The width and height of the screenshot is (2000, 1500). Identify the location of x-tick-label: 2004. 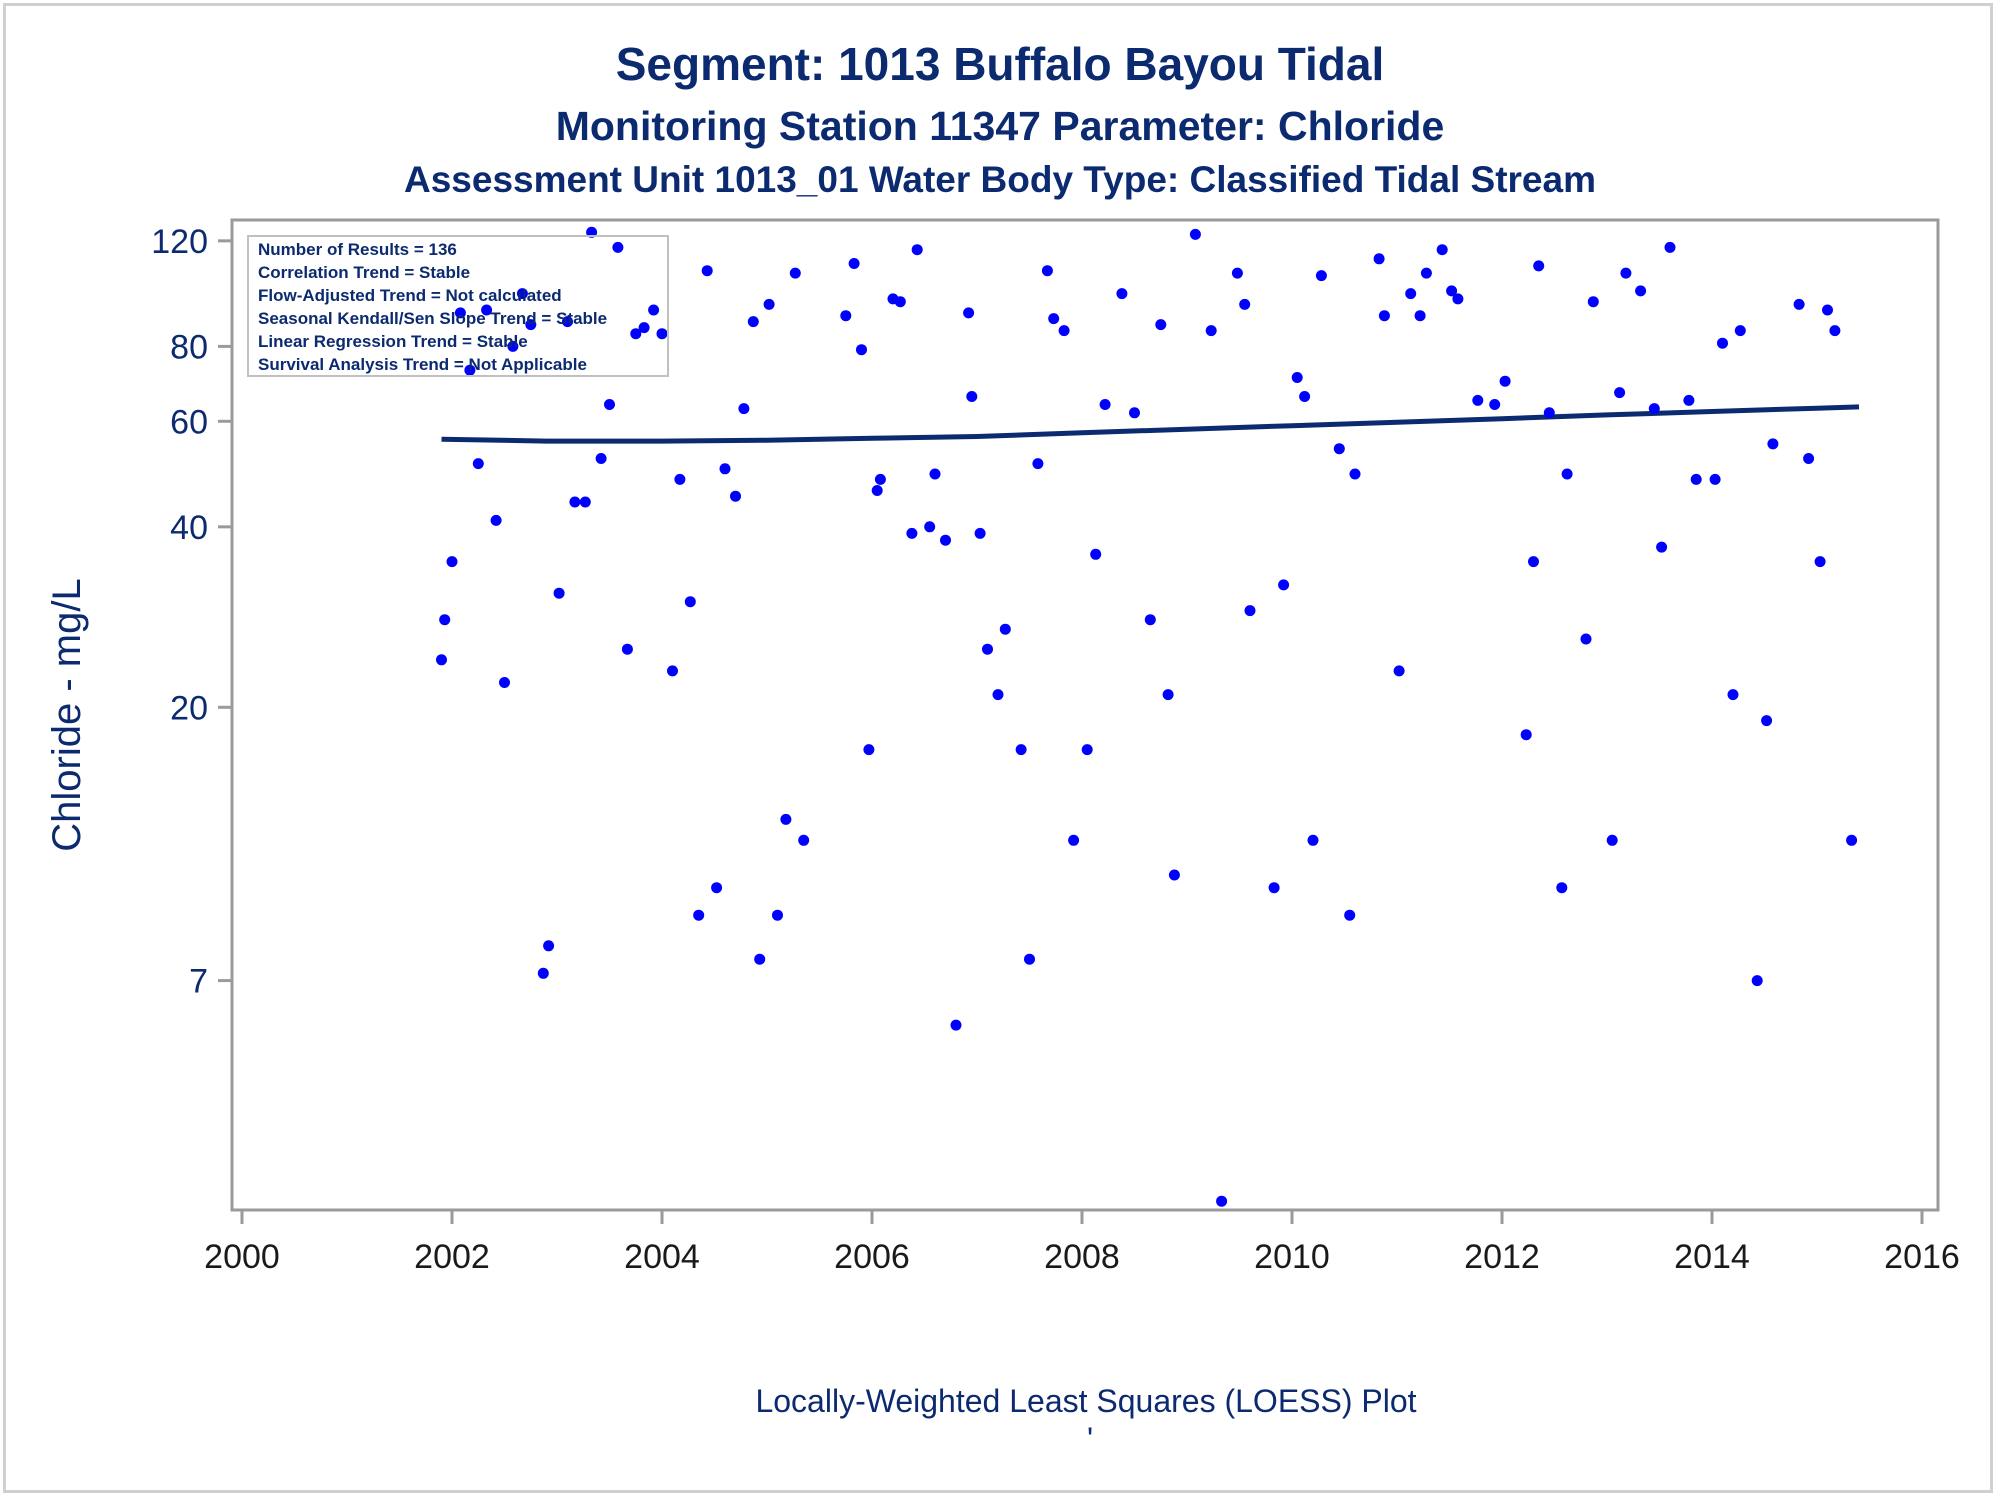
(662, 1257).